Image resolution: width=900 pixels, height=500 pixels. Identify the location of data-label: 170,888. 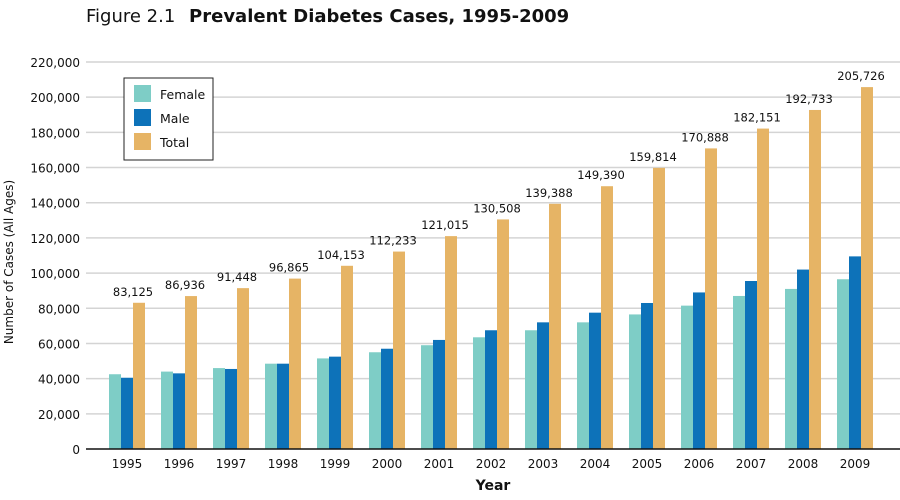
(705, 137).